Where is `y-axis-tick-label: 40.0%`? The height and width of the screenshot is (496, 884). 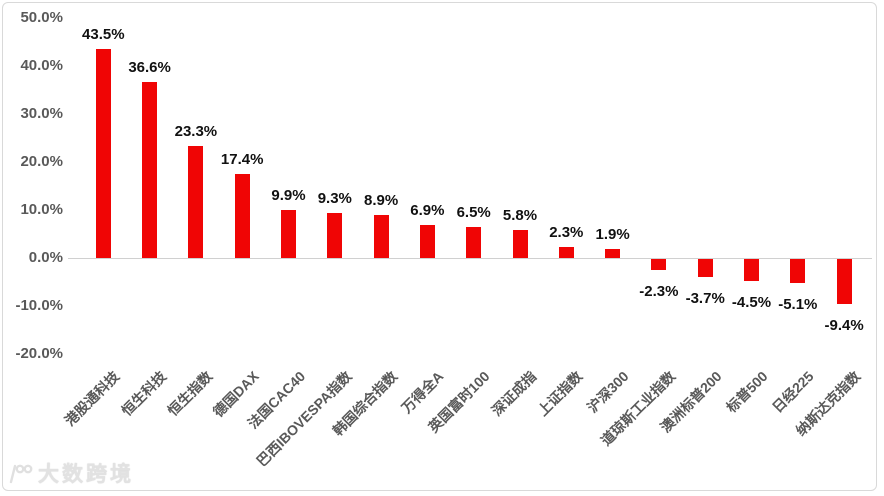 y-axis-tick-label: 40.0% is located at coordinates (41, 65).